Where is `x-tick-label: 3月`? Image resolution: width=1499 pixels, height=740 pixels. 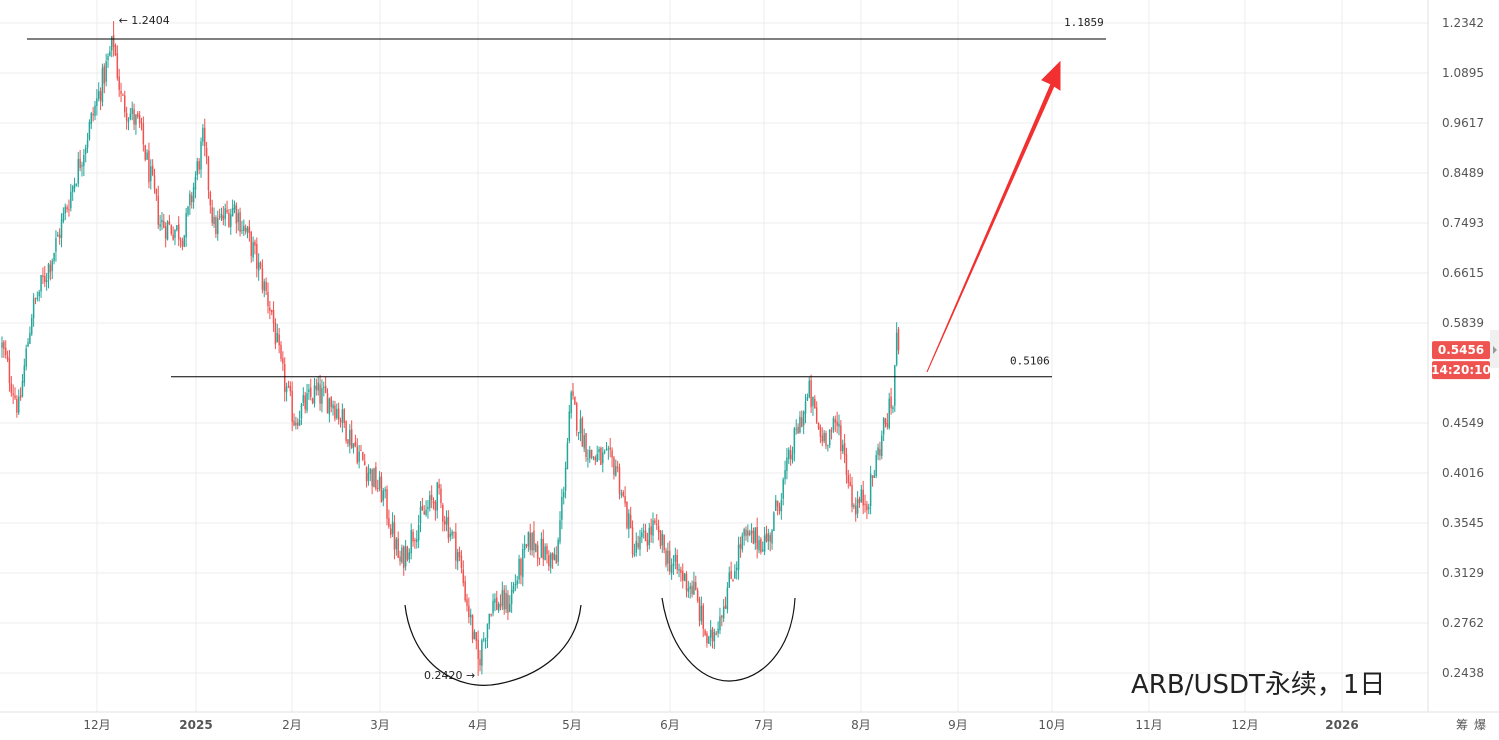 x-tick-label: 3月 is located at coordinates (380, 725).